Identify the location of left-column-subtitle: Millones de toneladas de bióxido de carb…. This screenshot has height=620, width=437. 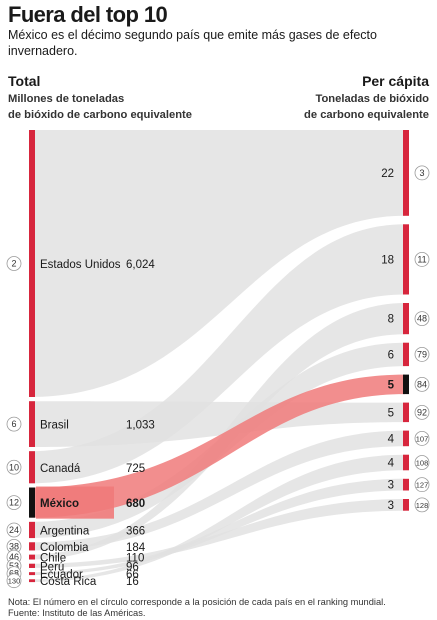
(100, 107).